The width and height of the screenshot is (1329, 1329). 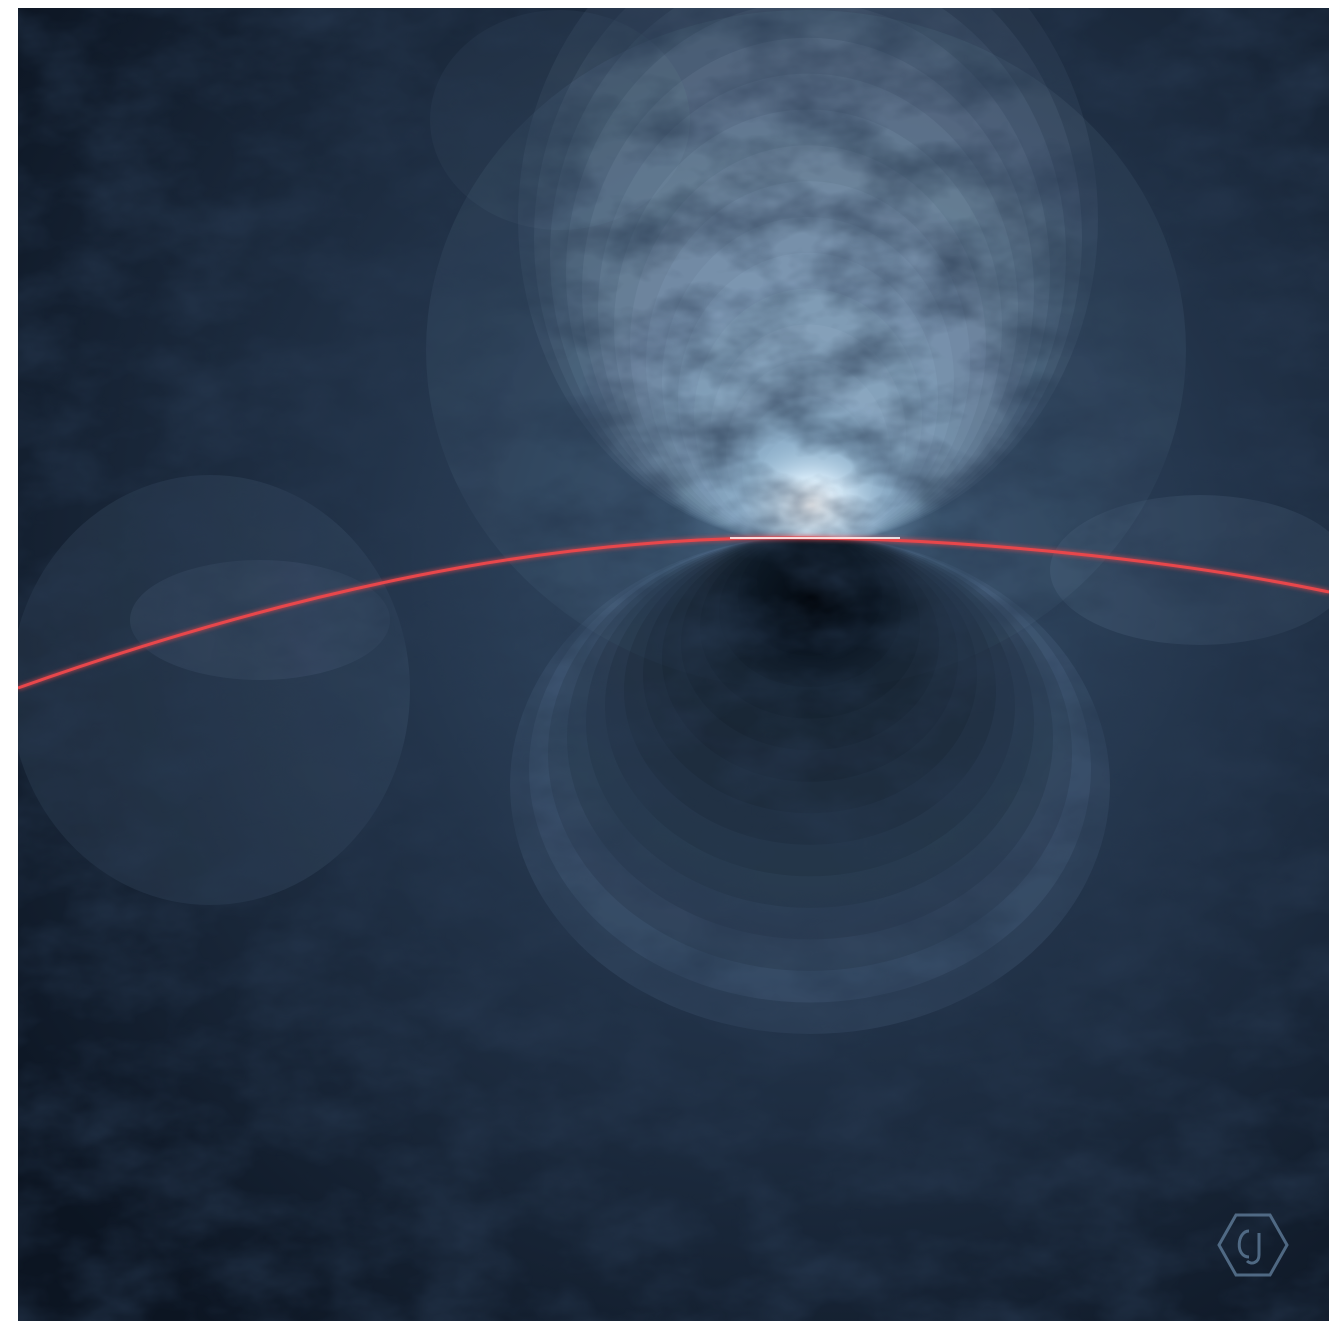 I want to click on logo-c, so click(x=1243, y=1244).